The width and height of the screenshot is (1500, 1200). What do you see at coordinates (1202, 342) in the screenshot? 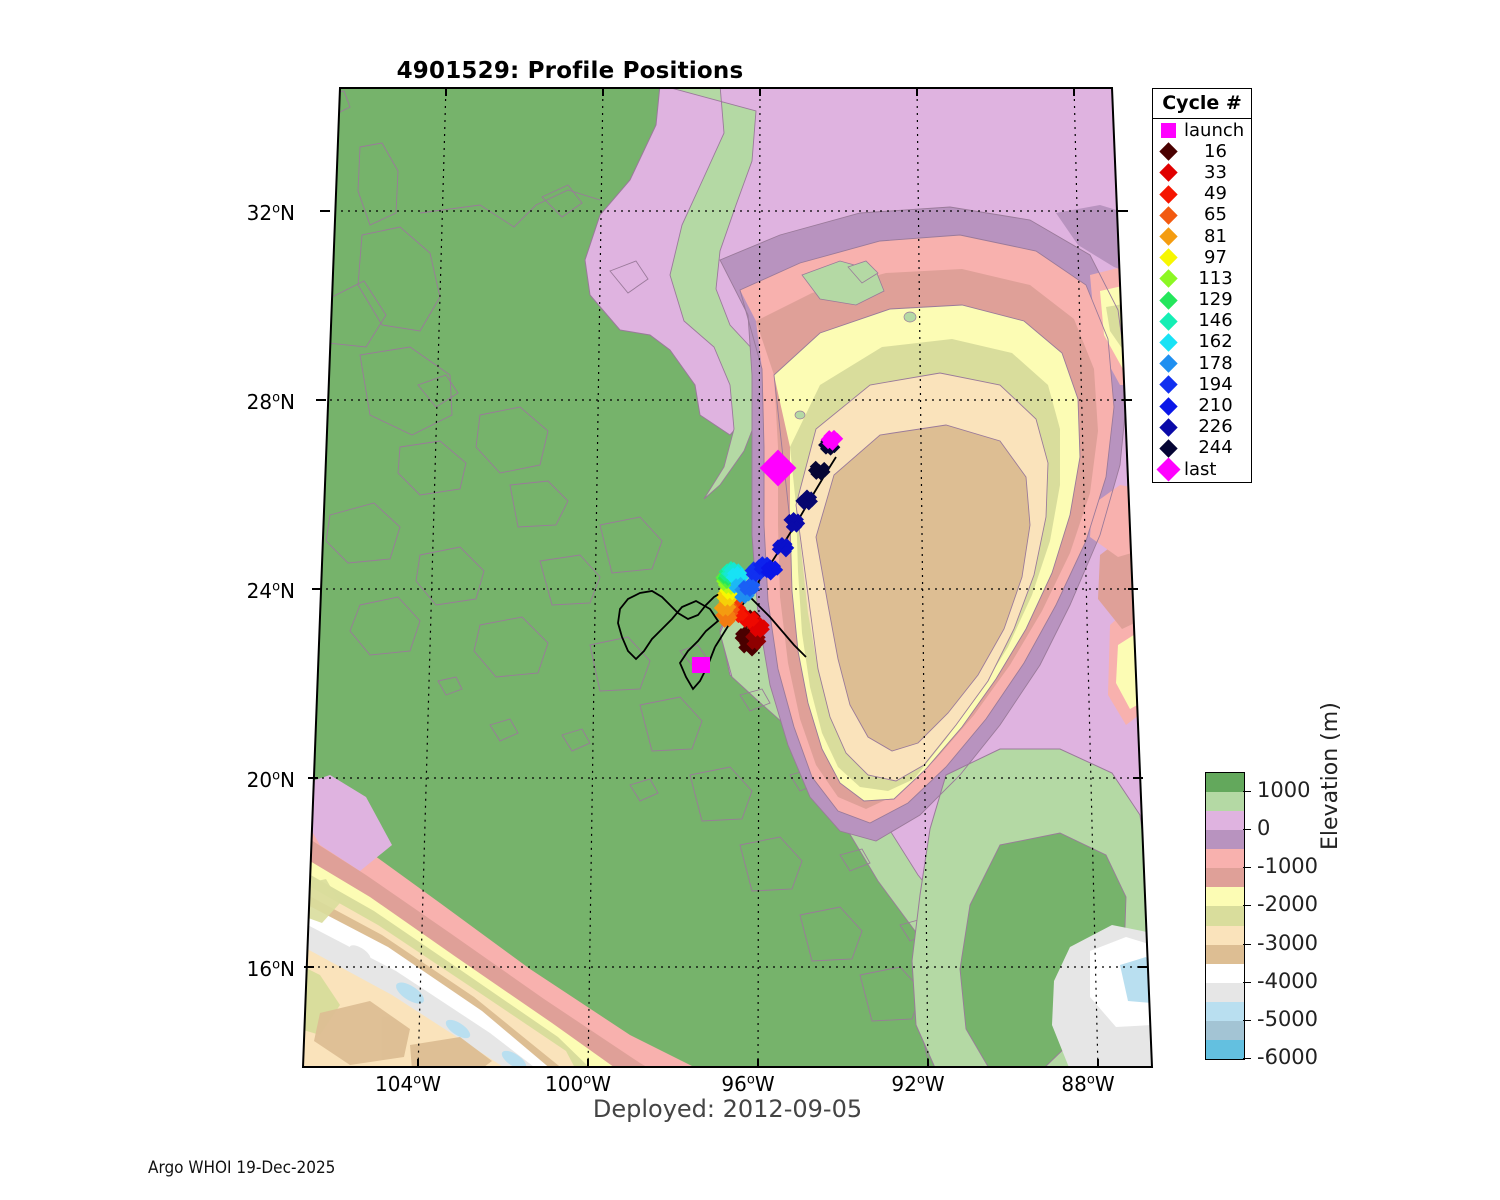
I see `legend-row-162: 162` at bounding box center [1202, 342].